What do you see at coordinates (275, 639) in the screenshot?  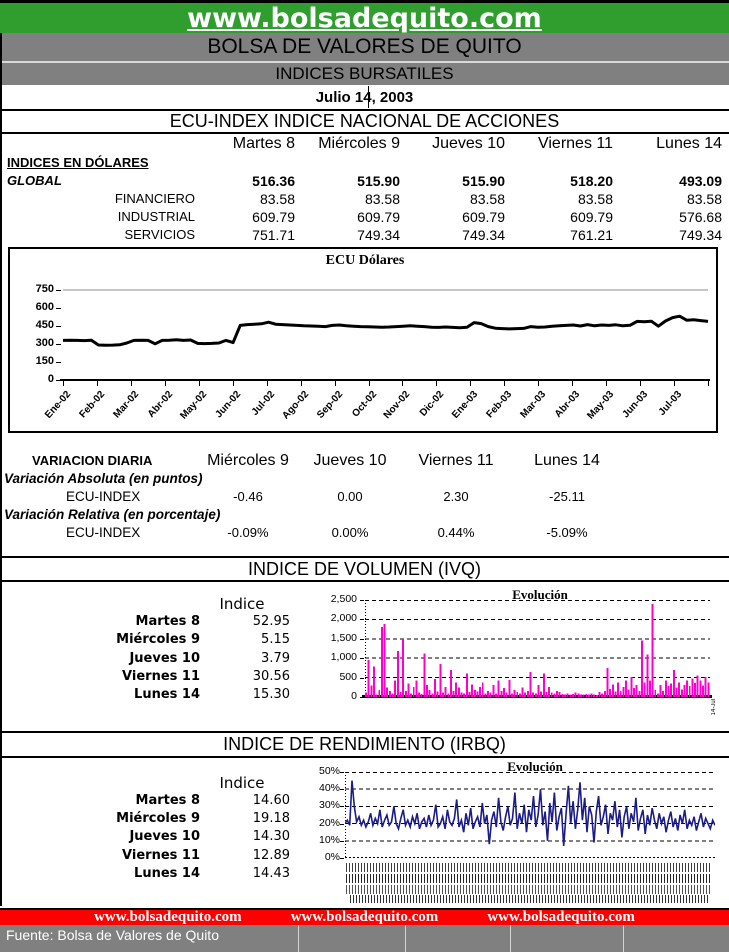 I see `volumen-value: 5.15` at bounding box center [275, 639].